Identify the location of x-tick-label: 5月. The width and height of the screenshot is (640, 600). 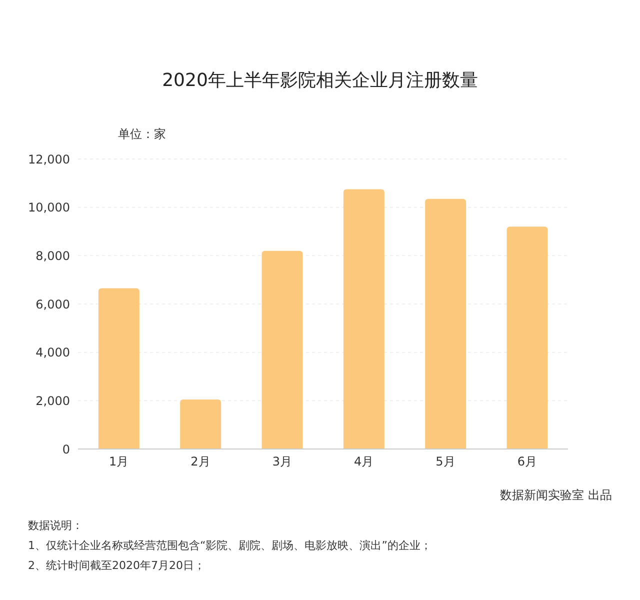
(446, 461).